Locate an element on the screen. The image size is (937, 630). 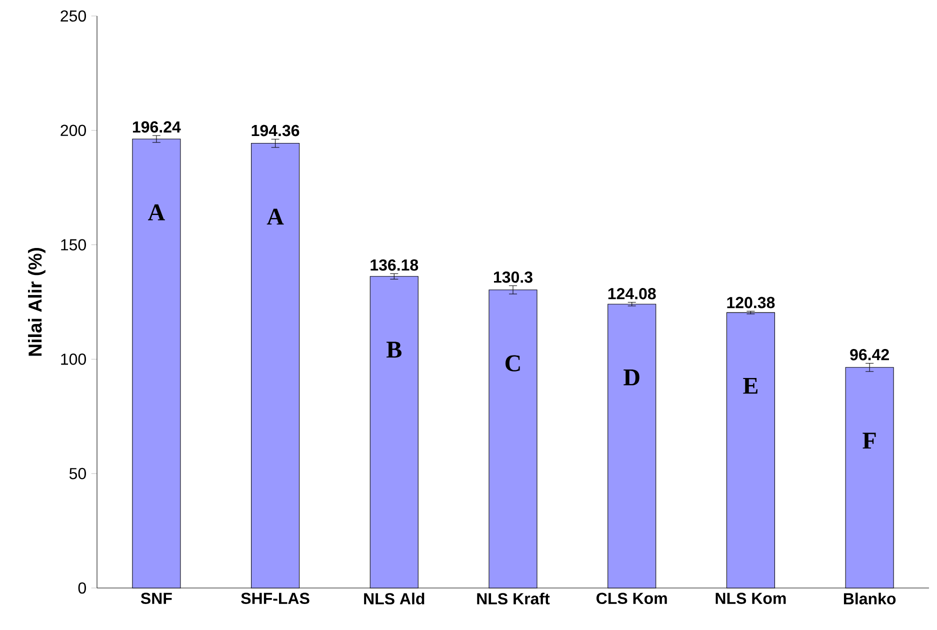
data-label: 130.3 is located at coordinates (513, 277).